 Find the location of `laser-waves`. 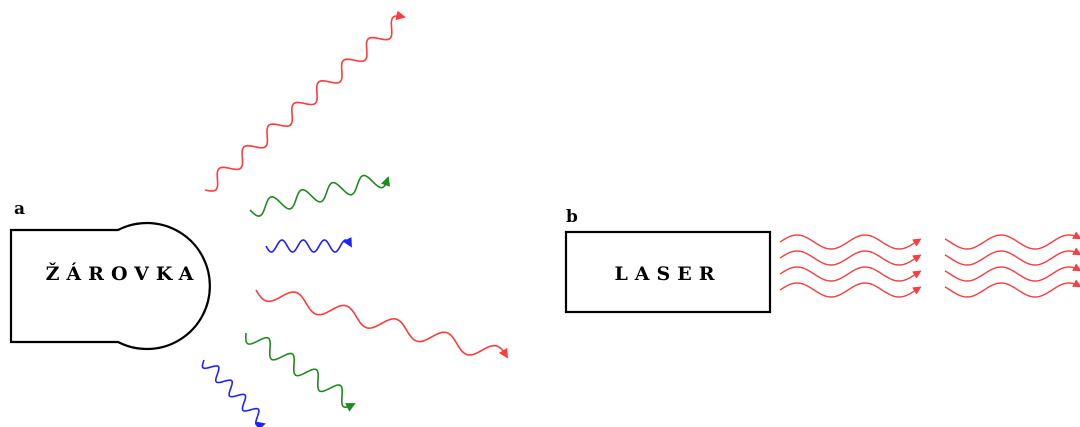

laser-waves is located at coordinates (929, 264).